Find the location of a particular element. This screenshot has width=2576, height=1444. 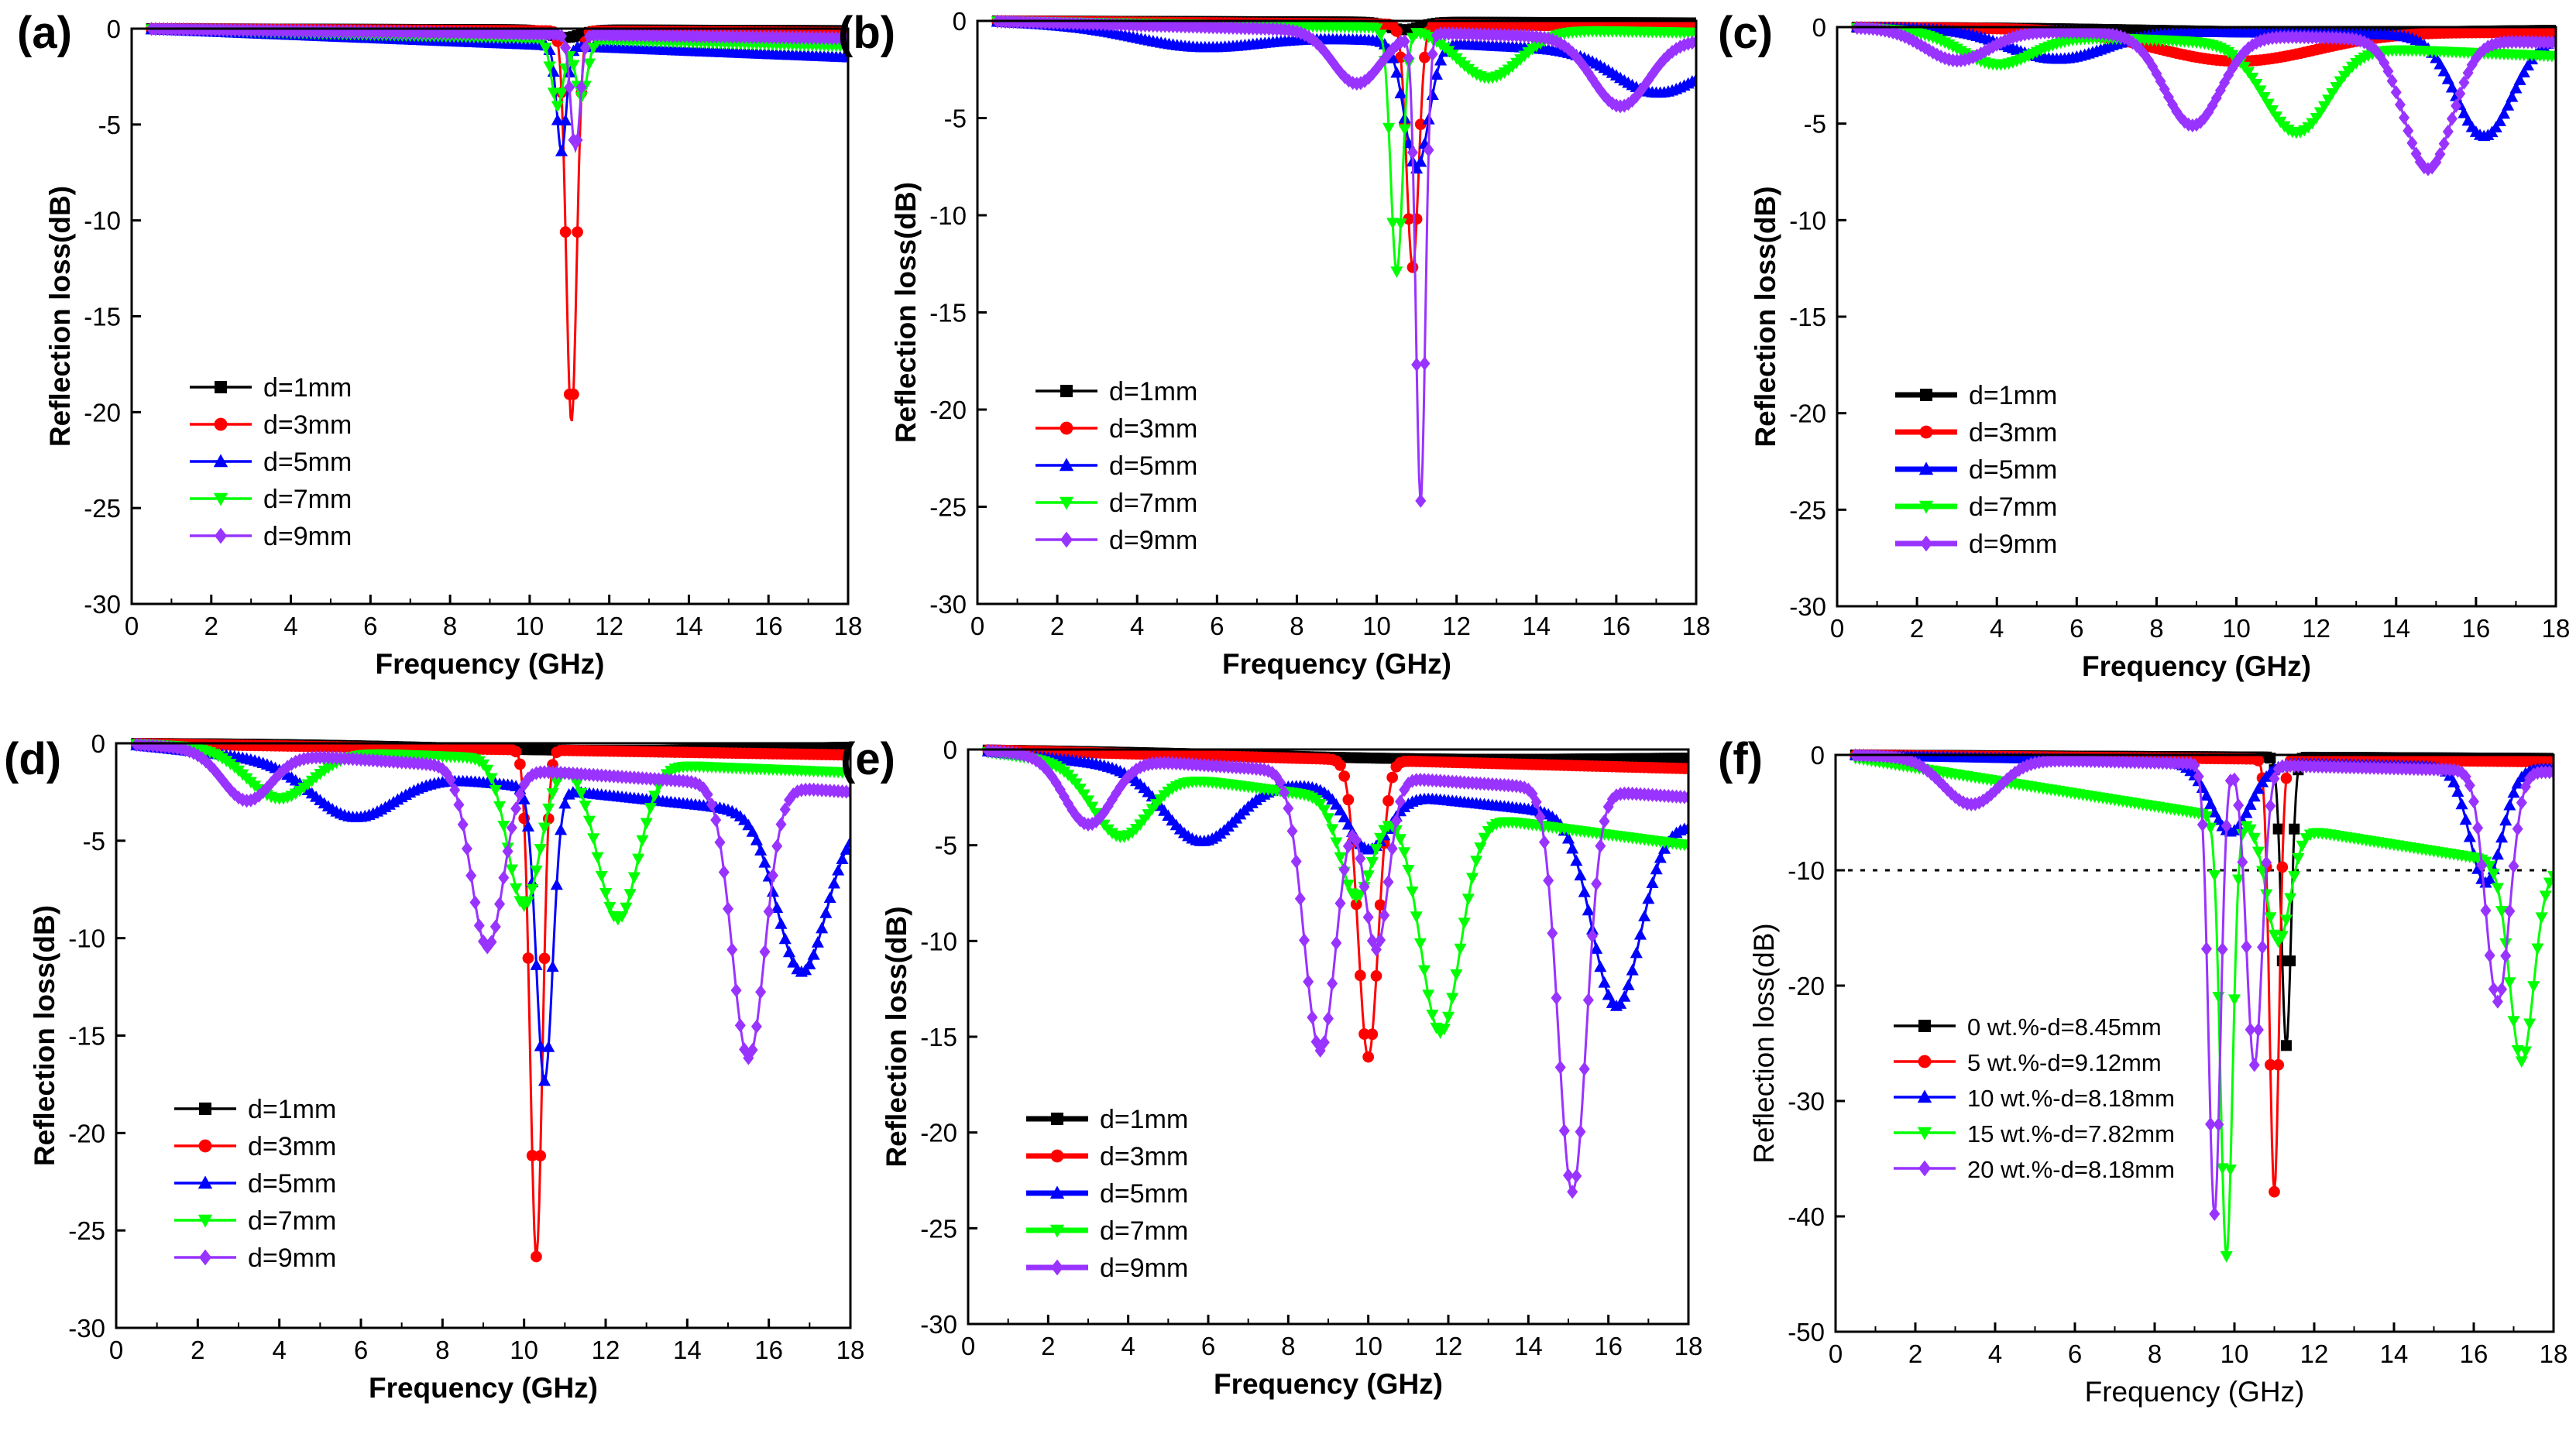

panel-5-series-5-line is located at coordinates (1337, 972).